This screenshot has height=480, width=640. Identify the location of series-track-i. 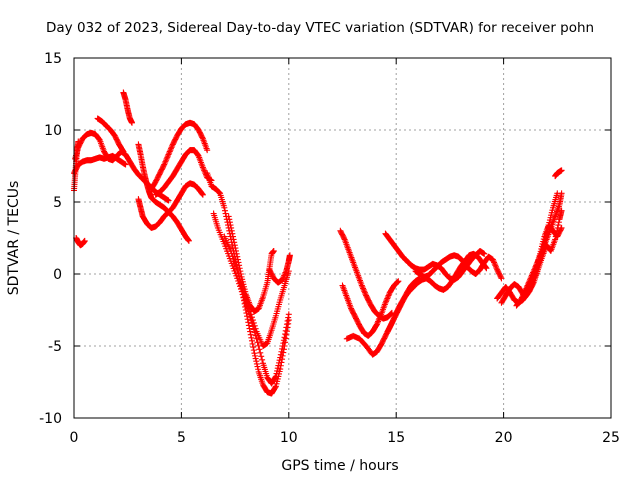
(179, 156).